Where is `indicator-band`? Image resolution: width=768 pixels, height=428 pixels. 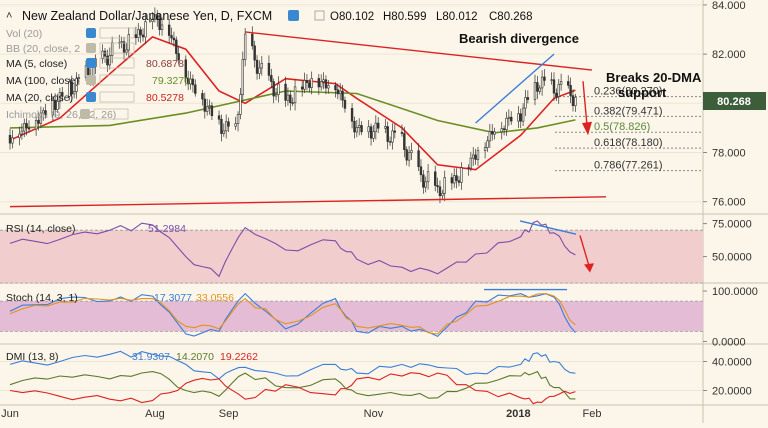
indicator-band is located at coordinates (351, 316).